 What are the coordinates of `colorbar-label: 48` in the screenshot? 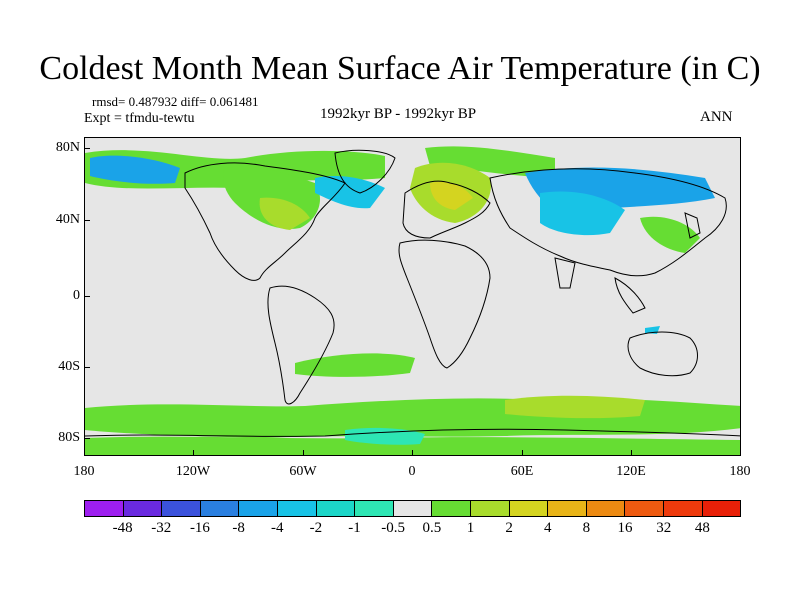 It's located at (702, 528).